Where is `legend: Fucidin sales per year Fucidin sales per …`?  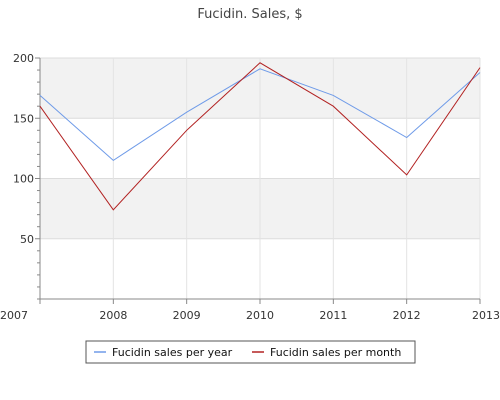
legend: Fucidin sales per year Fucidin sales per … is located at coordinates (250, 352).